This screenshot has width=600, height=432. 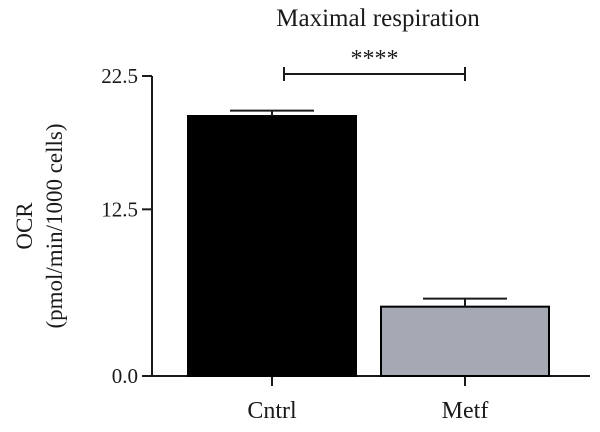 I want to click on y-tick-label: 12.5, so click(x=119, y=209).